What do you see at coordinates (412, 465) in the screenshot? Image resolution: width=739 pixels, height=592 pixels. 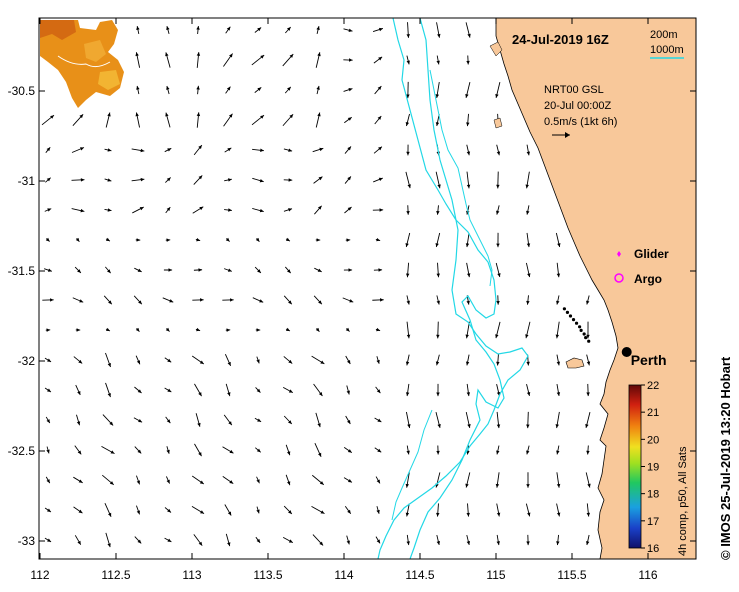 I see `contour-1000m-lower` at bounding box center [412, 465].